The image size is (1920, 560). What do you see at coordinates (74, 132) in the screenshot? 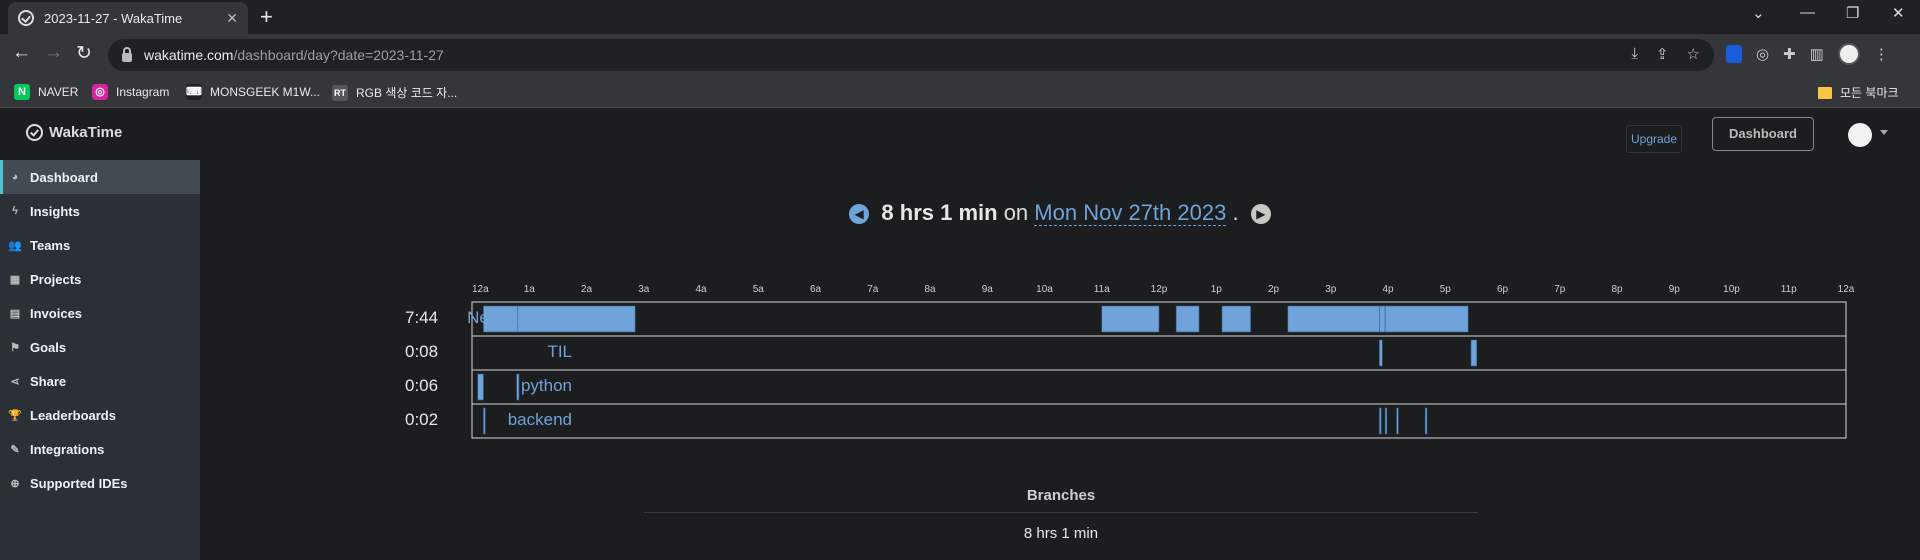
I see `wakatime-logo: WakaTime` at bounding box center [74, 132].